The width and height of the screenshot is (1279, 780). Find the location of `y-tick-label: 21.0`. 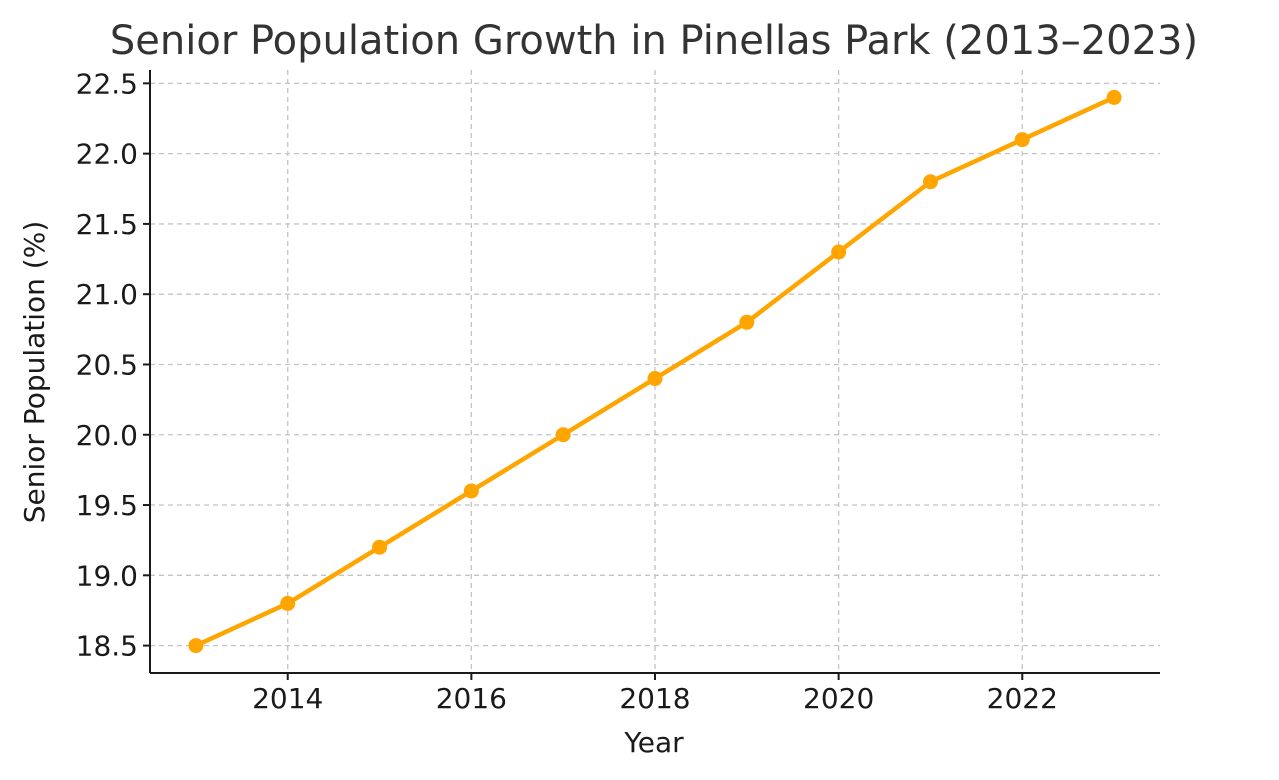

y-tick-label: 21.0 is located at coordinates (107, 294).